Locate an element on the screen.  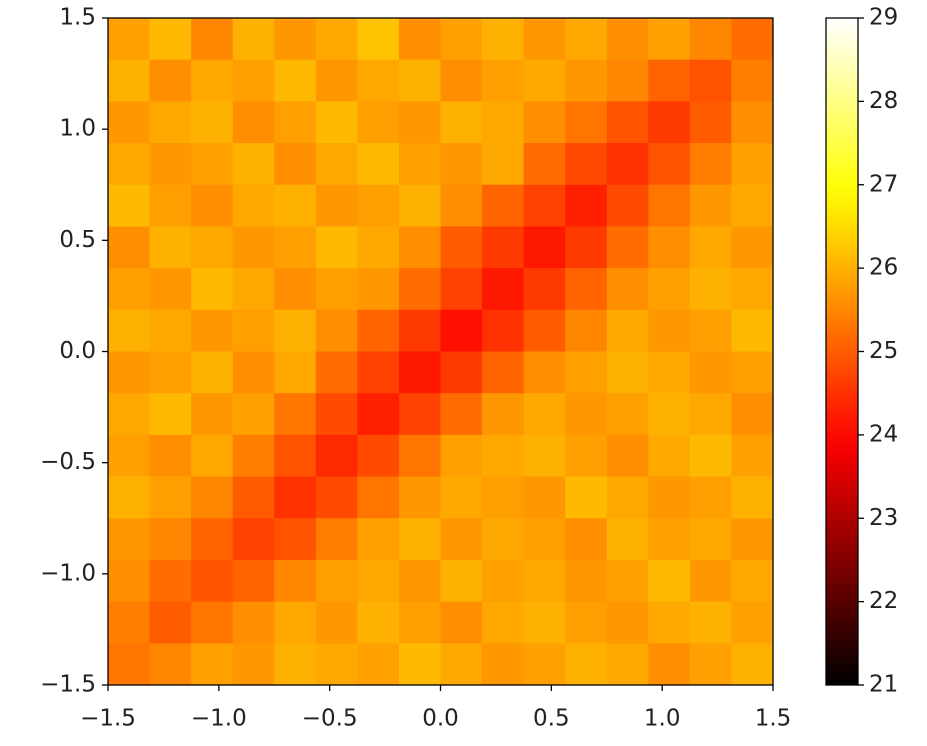
colorbar-tick-label: 22 is located at coordinates (883, 601).